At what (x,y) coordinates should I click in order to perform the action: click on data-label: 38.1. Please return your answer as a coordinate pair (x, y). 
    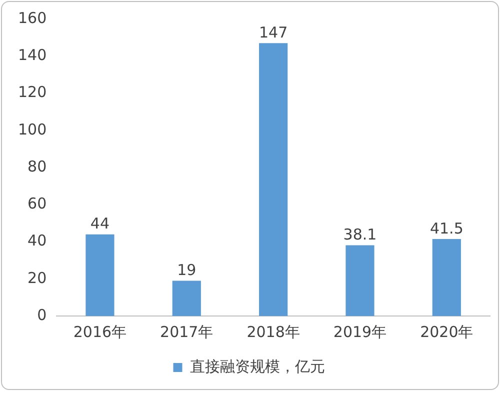
    Looking at the image, I should click on (360, 235).